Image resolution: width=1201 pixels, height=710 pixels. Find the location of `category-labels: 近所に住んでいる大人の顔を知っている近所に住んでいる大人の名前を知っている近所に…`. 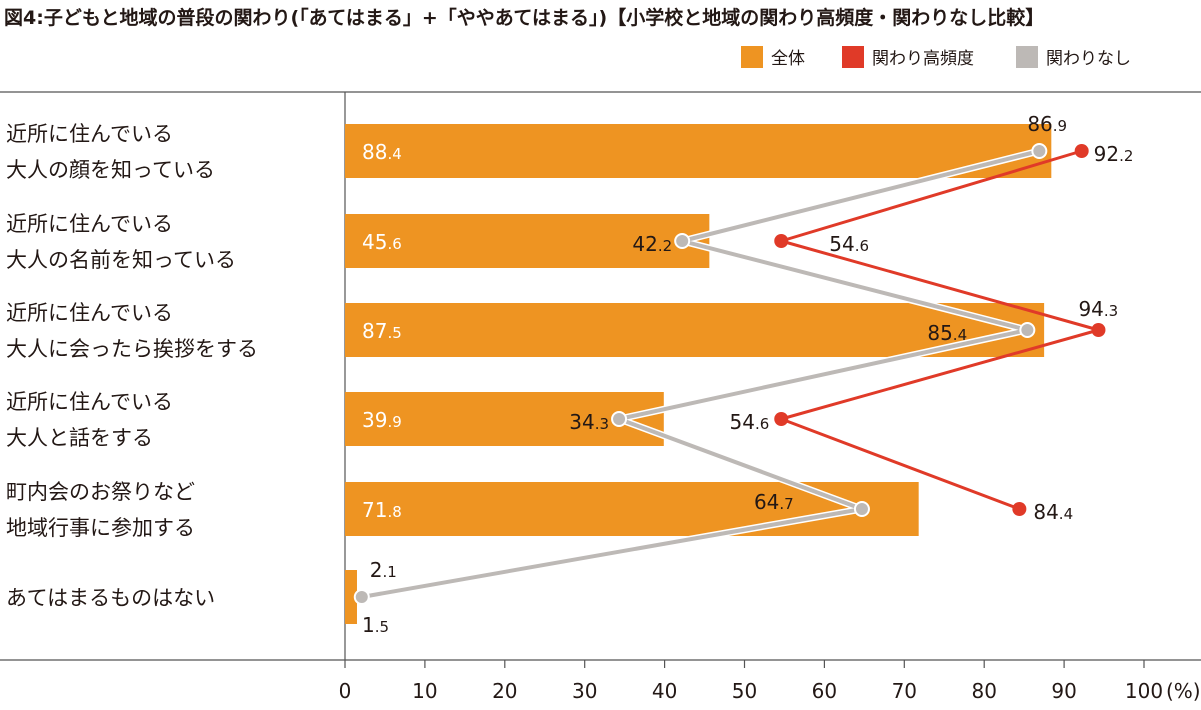

category-labels: 近所に住んでいる大人の顔を知っている近所に住んでいる大人の名前を知っている近所に… is located at coordinates (132, 366).